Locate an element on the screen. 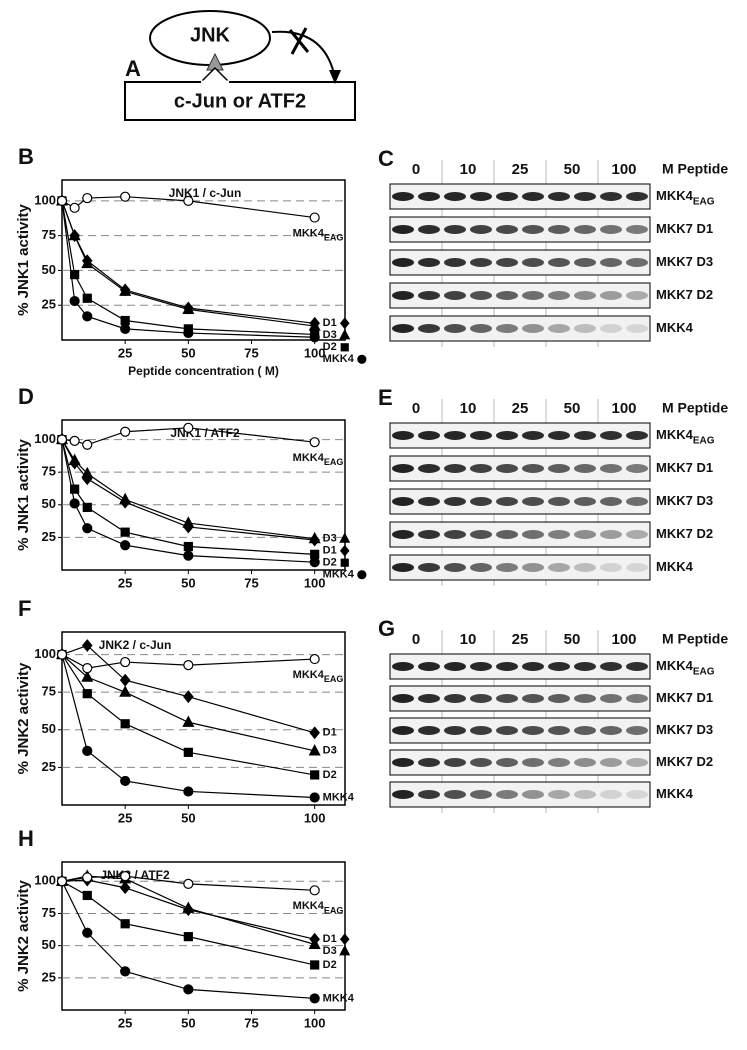 The image size is (747, 1050). plot-frame is located at coordinates (203, 495).